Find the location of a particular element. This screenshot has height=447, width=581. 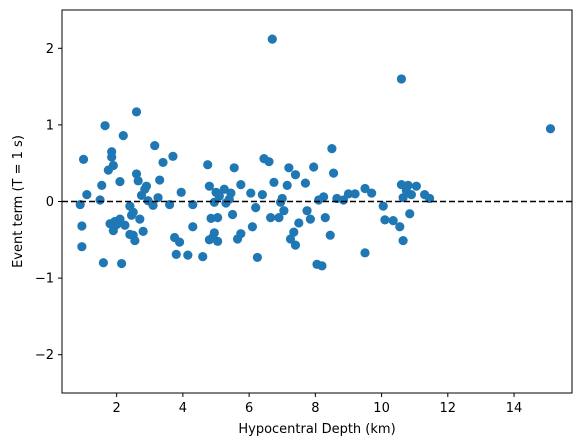

x-tick-label: 12 is located at coordinates (448, 408).